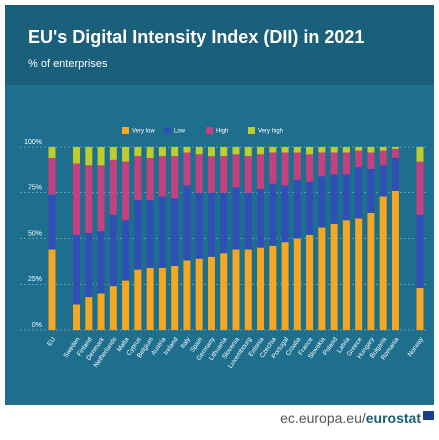  Describe the element at coordinates (37, 325) in the screenshot. I see `y-tick-label: 0%` at that location.